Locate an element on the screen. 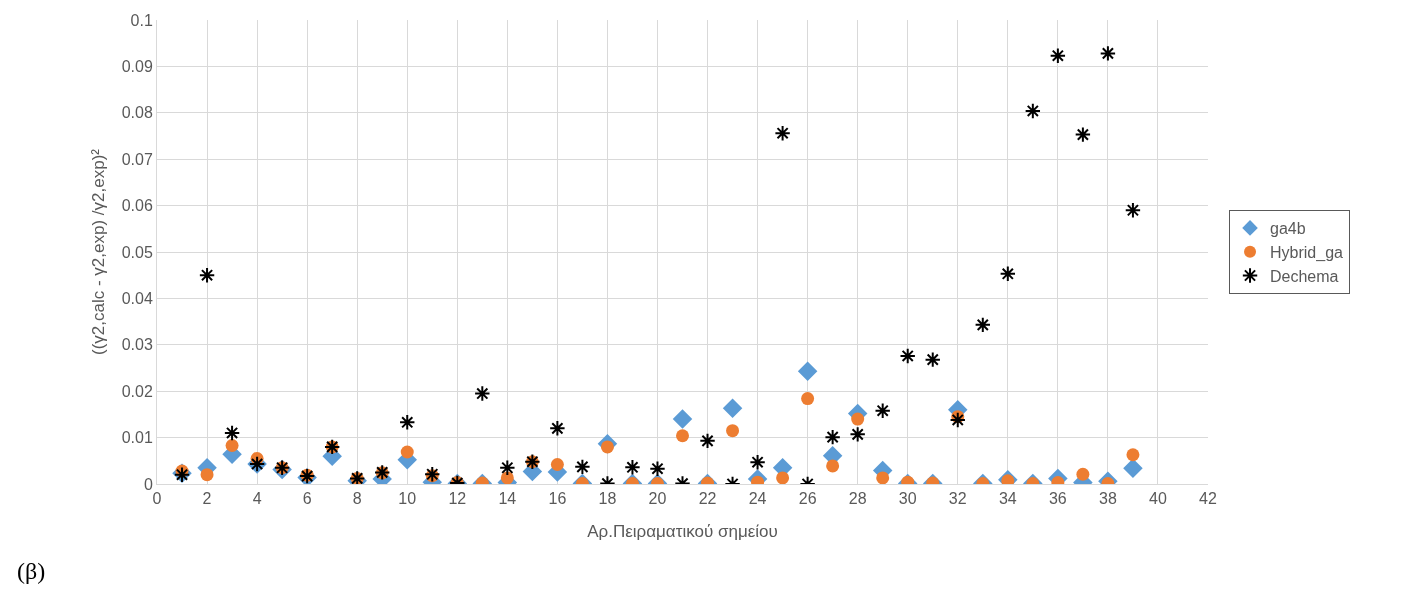  x-tick-label: 12 is located at coordinates (457, 499).